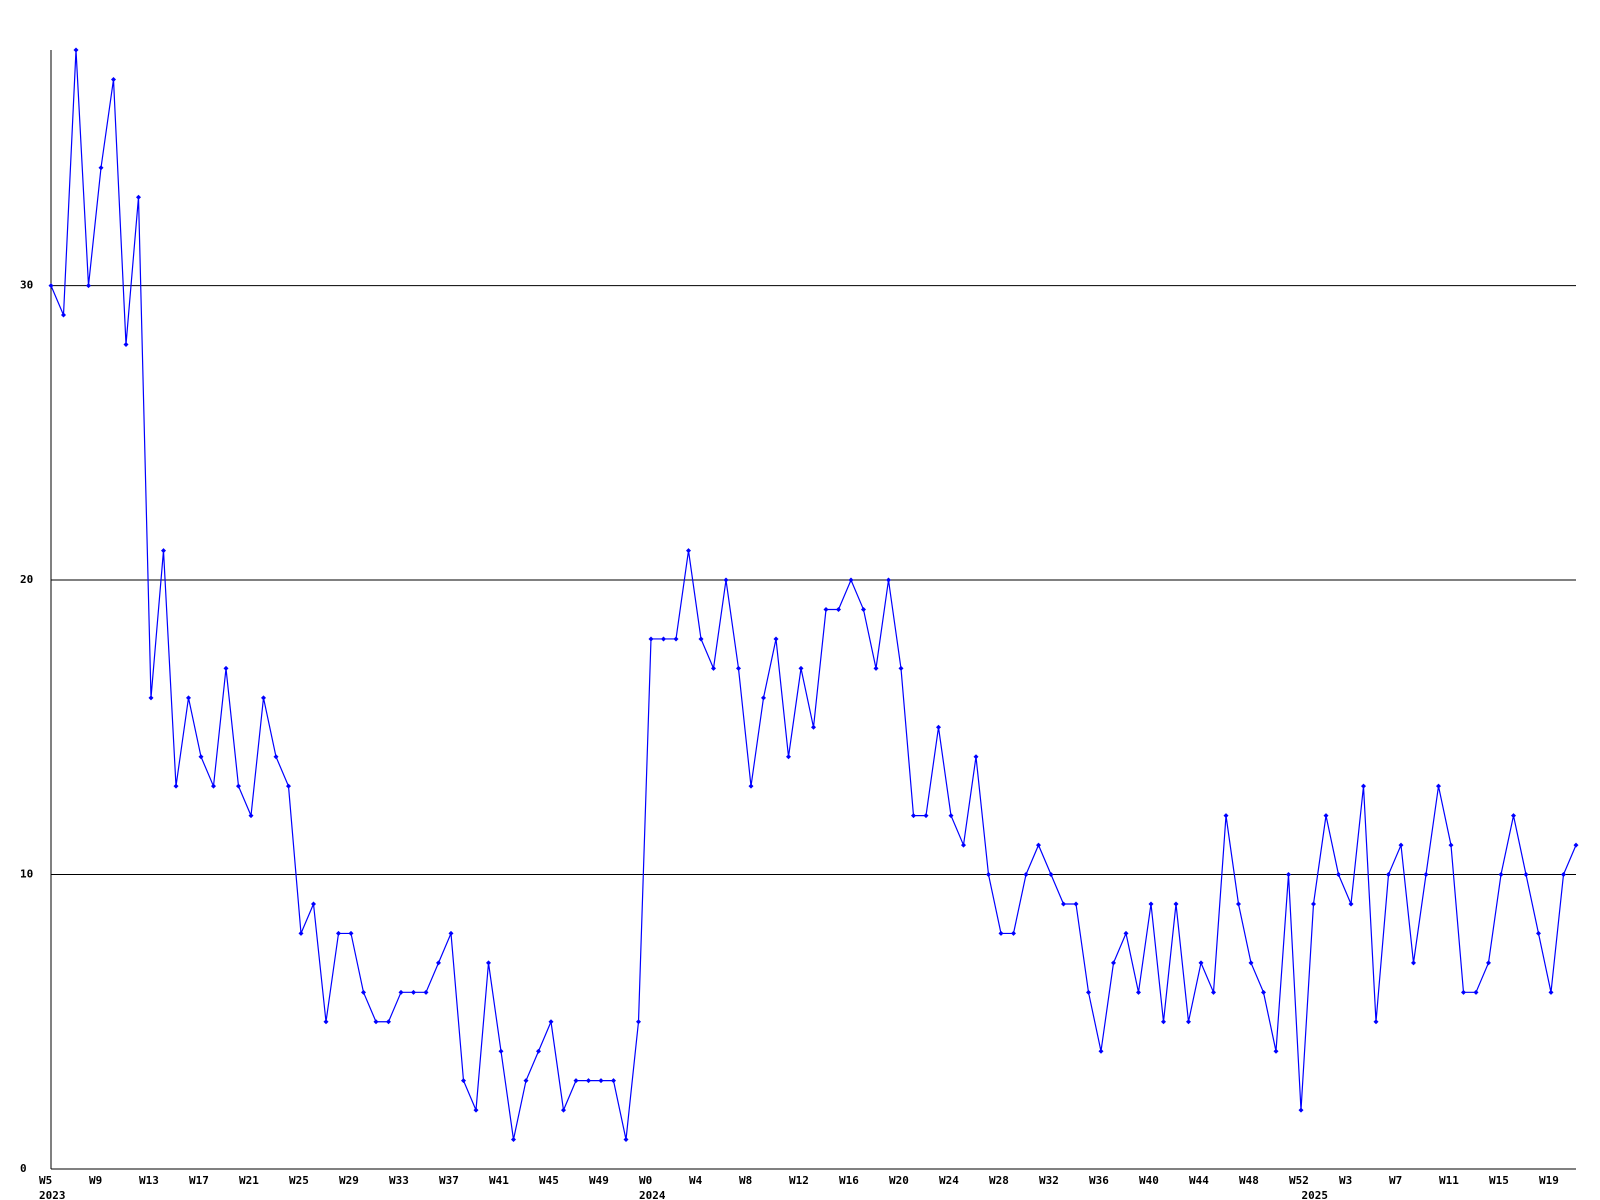 This screenshot has width=1600, height=1200. What do you see at coordinates (1549, 1180) in the screenshot?
I see `x-tick-label: W19` at bounding box center [1549, 1180].